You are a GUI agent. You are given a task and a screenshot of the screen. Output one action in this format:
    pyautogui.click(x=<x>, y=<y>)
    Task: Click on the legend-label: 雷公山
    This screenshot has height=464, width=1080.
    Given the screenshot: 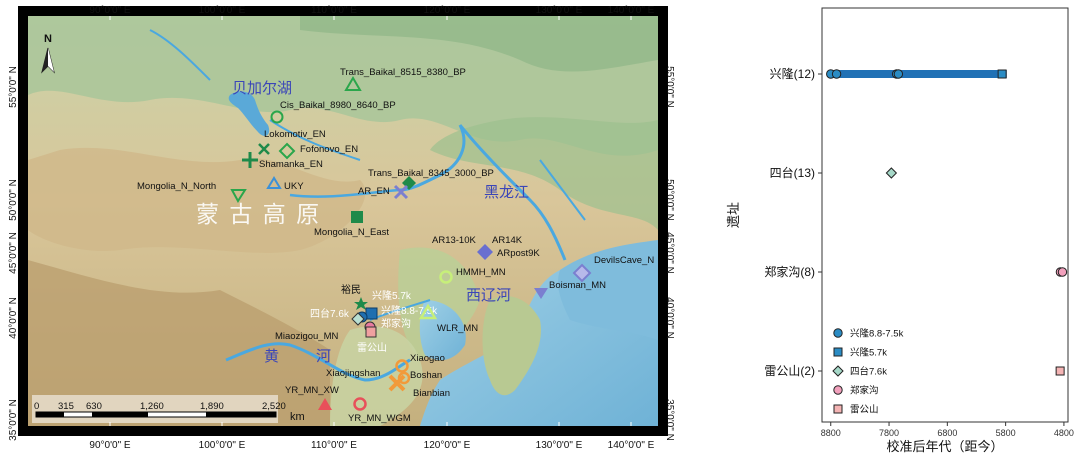 What is the action you would take?
    pyautogui.click(x=864, y=410)
    